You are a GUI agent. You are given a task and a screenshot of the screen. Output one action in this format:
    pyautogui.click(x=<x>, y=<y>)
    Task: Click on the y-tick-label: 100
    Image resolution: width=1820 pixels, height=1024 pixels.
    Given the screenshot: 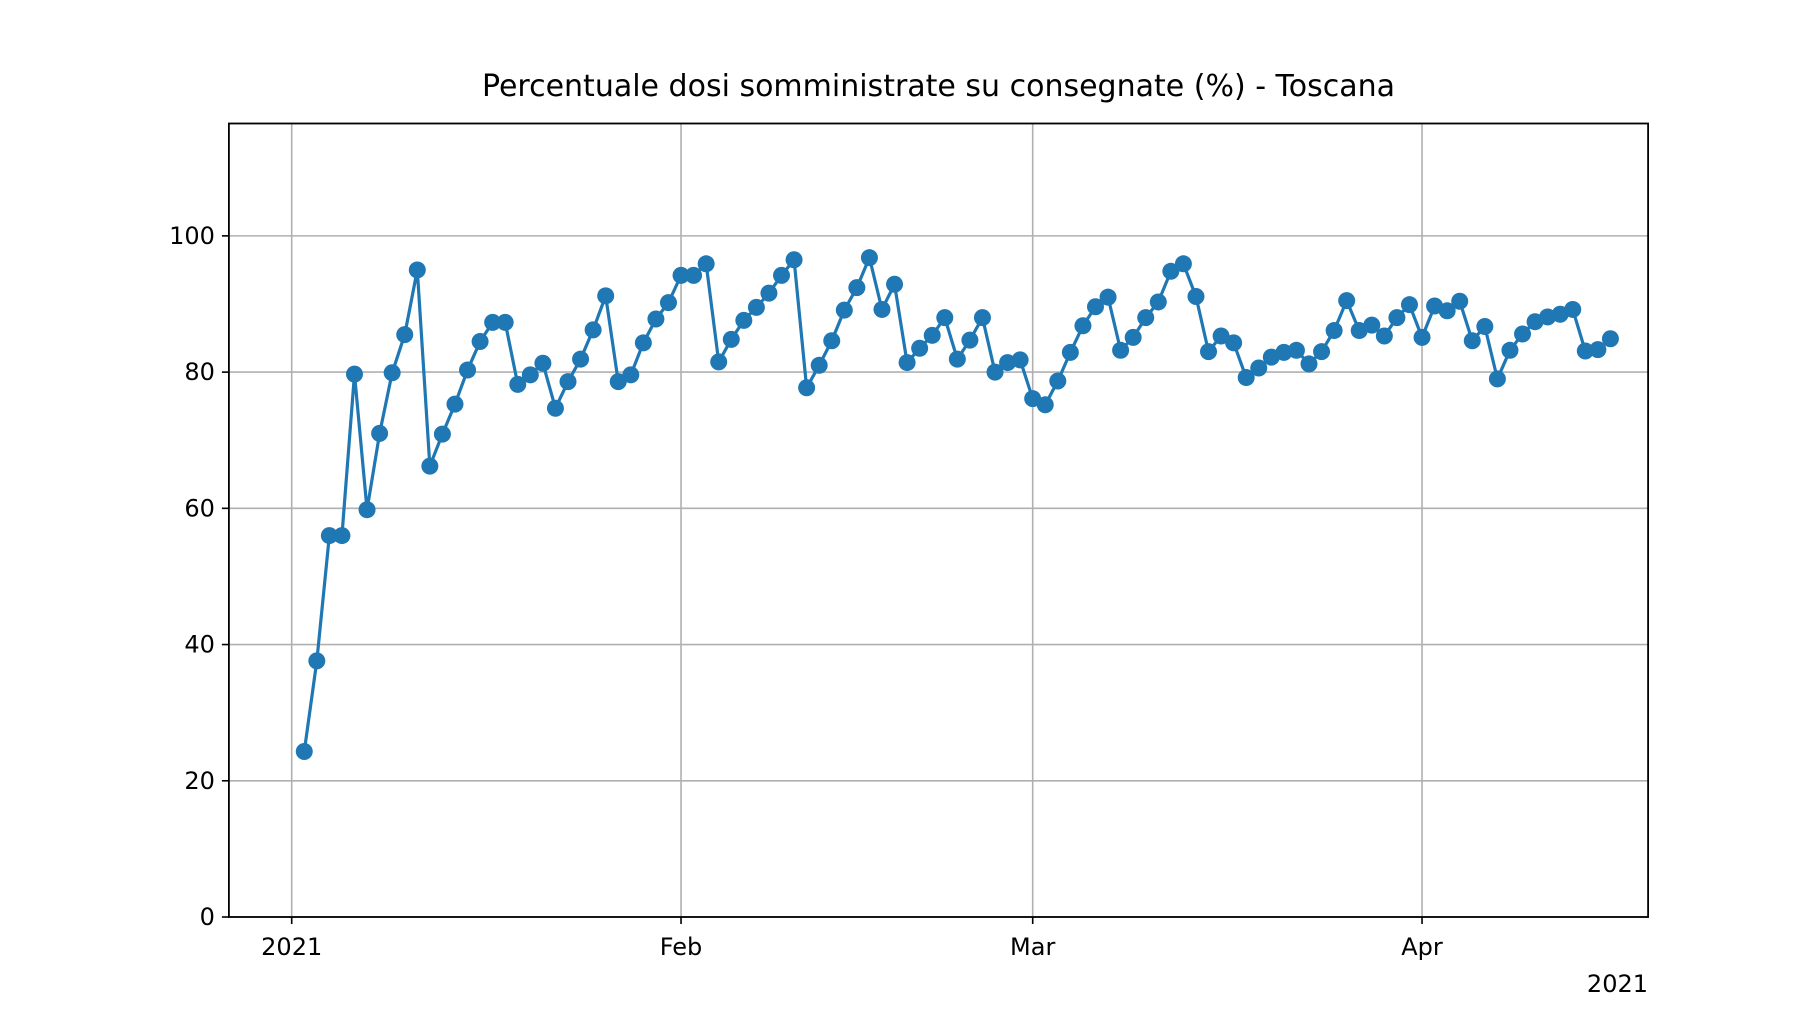 What is the action you would take?
    pyautogui.click(x=192, y=236)
    